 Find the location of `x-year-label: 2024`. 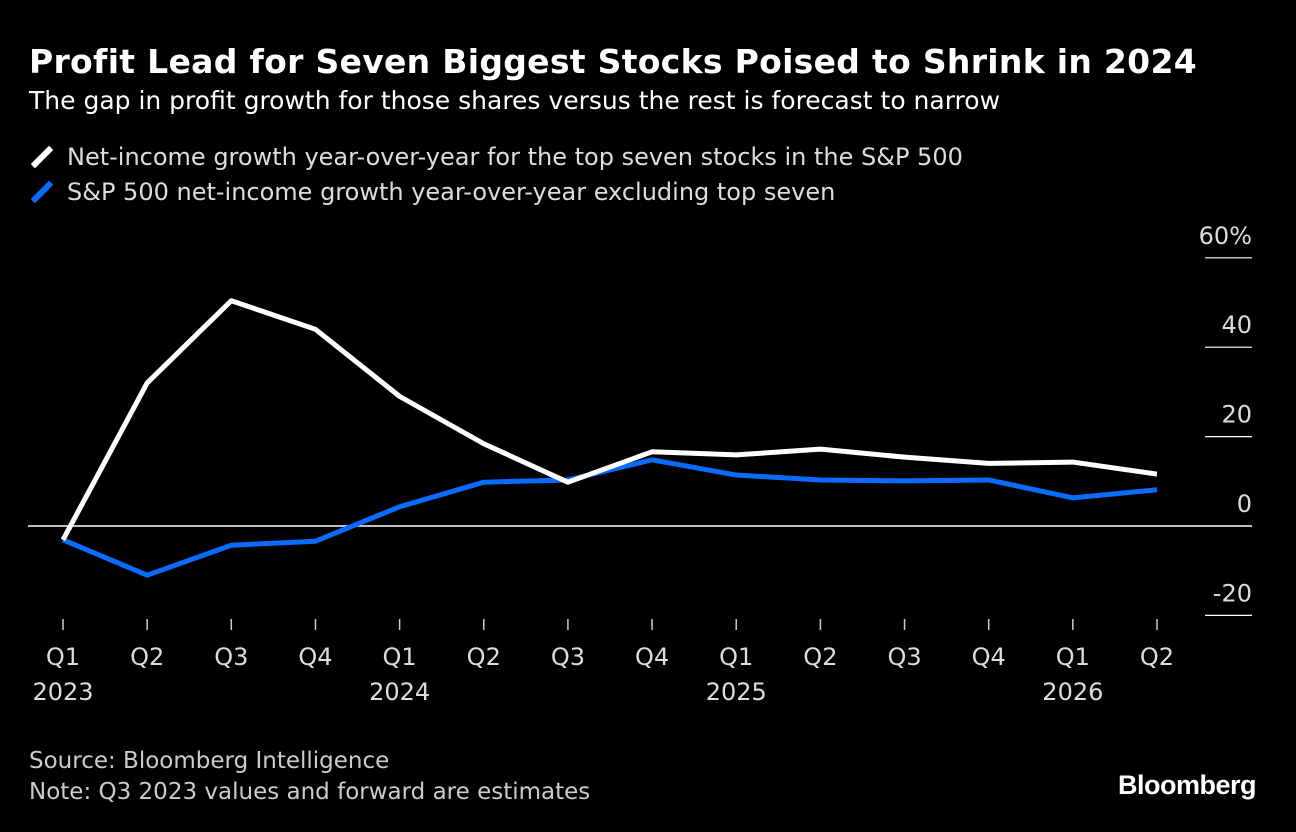

x-year-label: 2024 is located at coordinates (399, 692).